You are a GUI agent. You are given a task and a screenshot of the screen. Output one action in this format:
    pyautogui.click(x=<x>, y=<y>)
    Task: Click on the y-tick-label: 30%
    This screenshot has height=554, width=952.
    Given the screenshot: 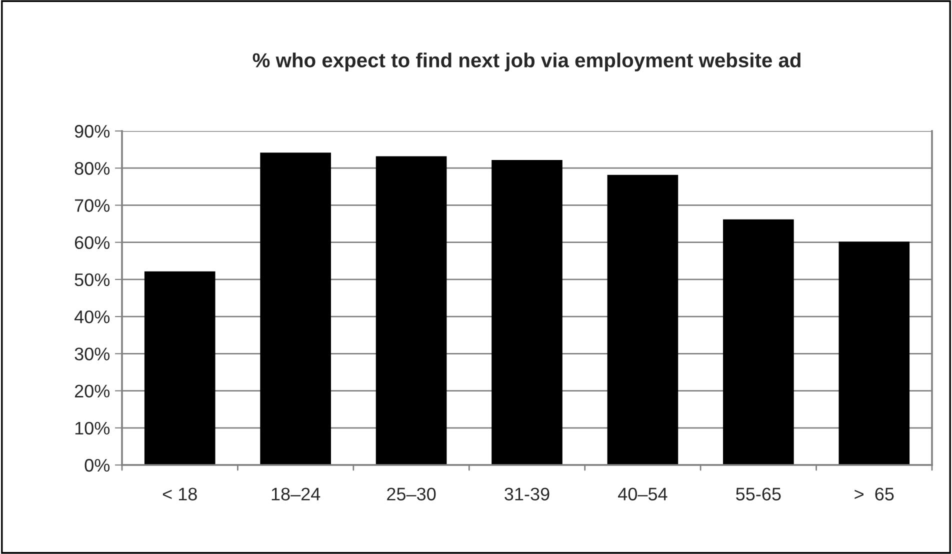 What is the action you would take?
    pyautogui.click(x=92, y=354)
    